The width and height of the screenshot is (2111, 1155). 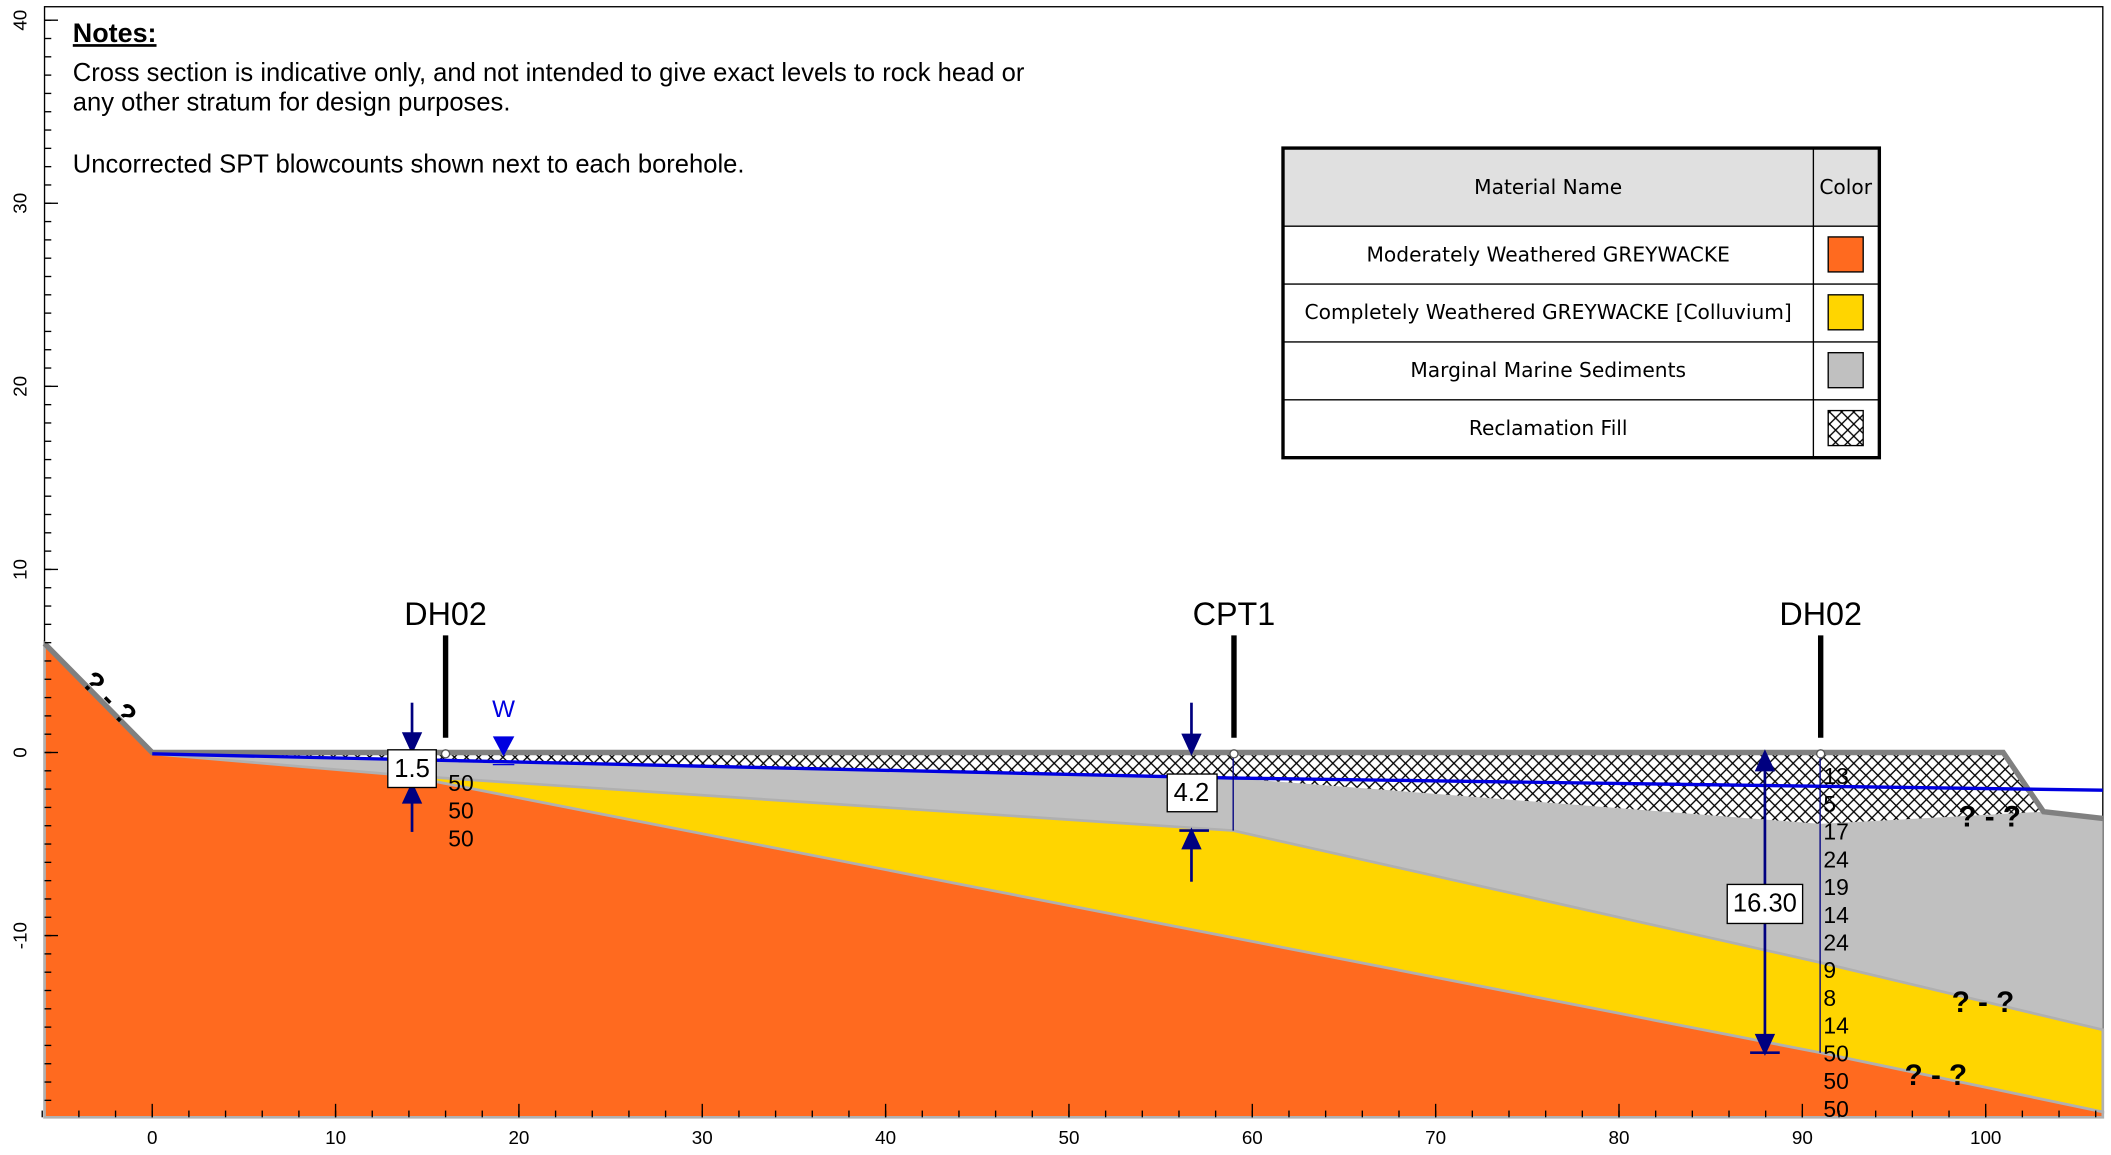 What do you see at coordinates (702, 1137) in the screenshot?
I see `x-tick-label: 30` at bounding box center [702, 1137].